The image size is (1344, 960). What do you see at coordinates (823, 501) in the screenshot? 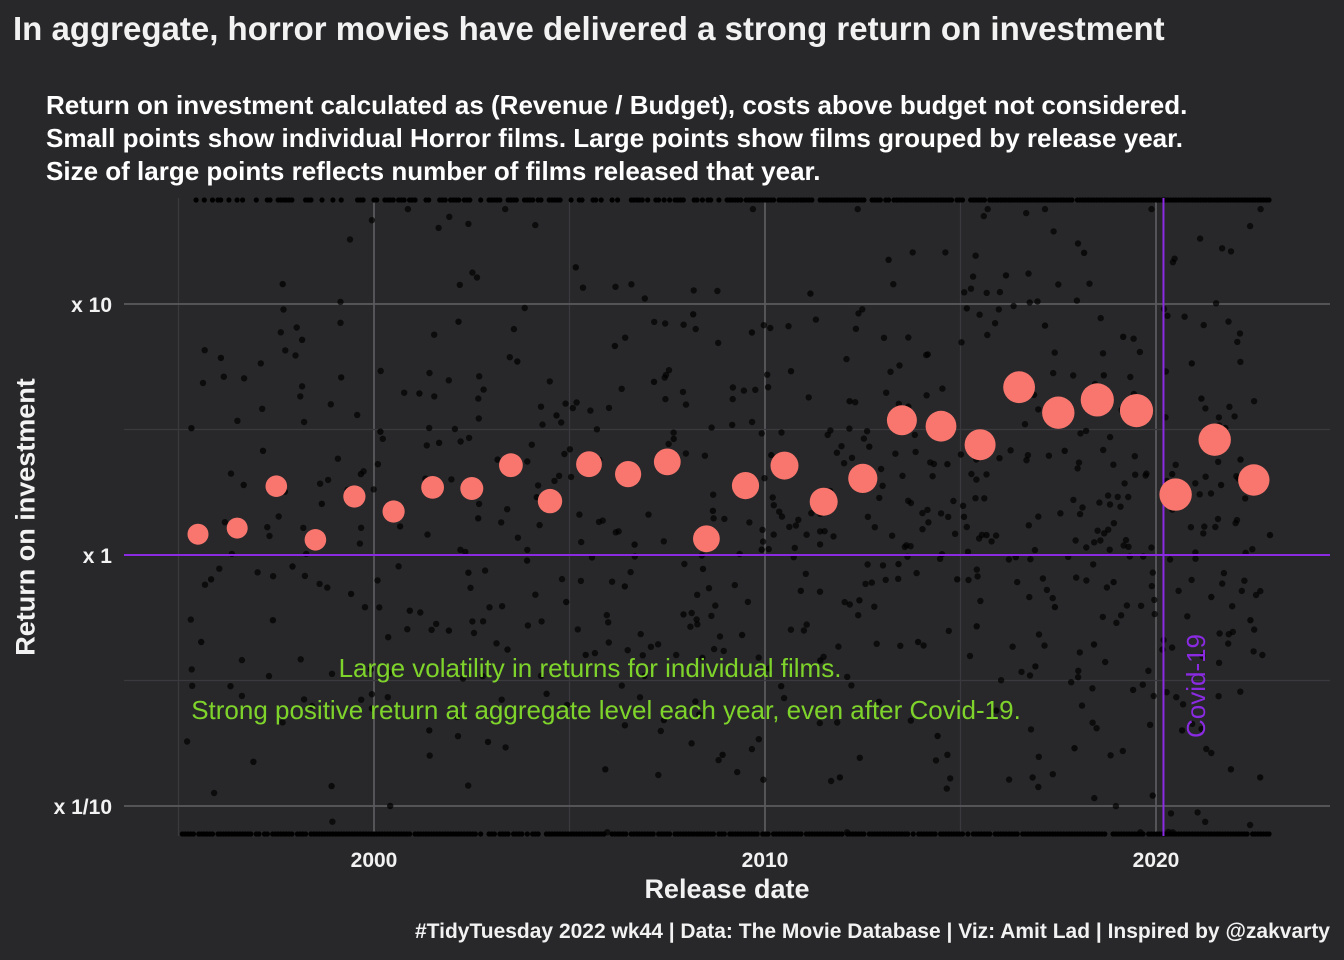
I see `year-point-2011` at bounding box center [823, 501].